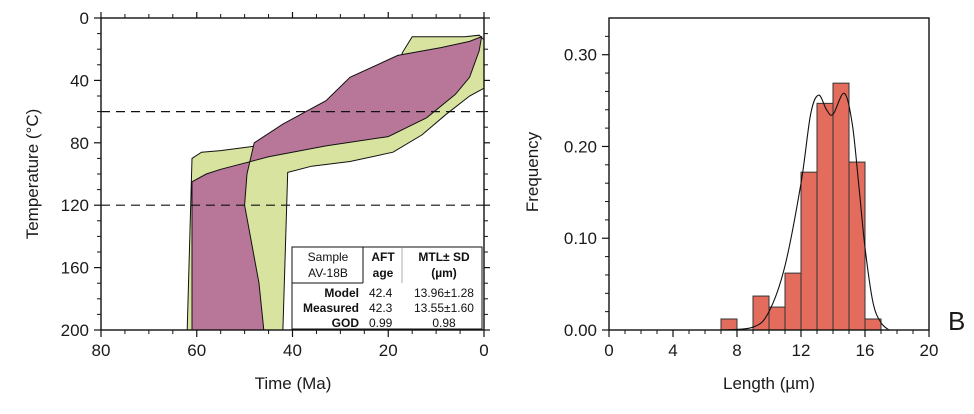 The height and width of the screenshot is (414, 974). What do you see at coordinates (79, 80) in the screenshot?
I see `y-tick-label: 40` at bounding box center [79, 80].